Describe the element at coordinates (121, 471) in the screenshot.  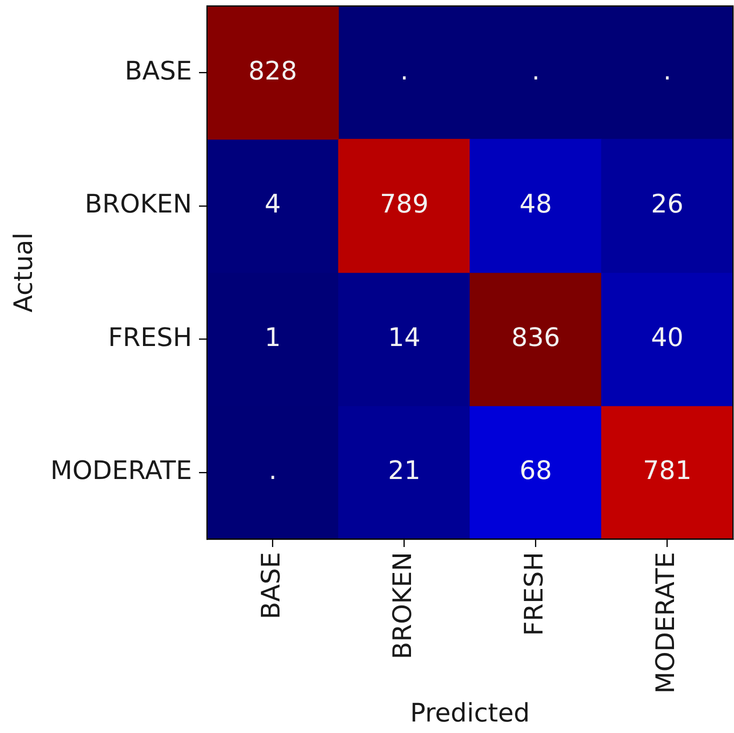
I see `y-tick-label: MODERATE` at that location.